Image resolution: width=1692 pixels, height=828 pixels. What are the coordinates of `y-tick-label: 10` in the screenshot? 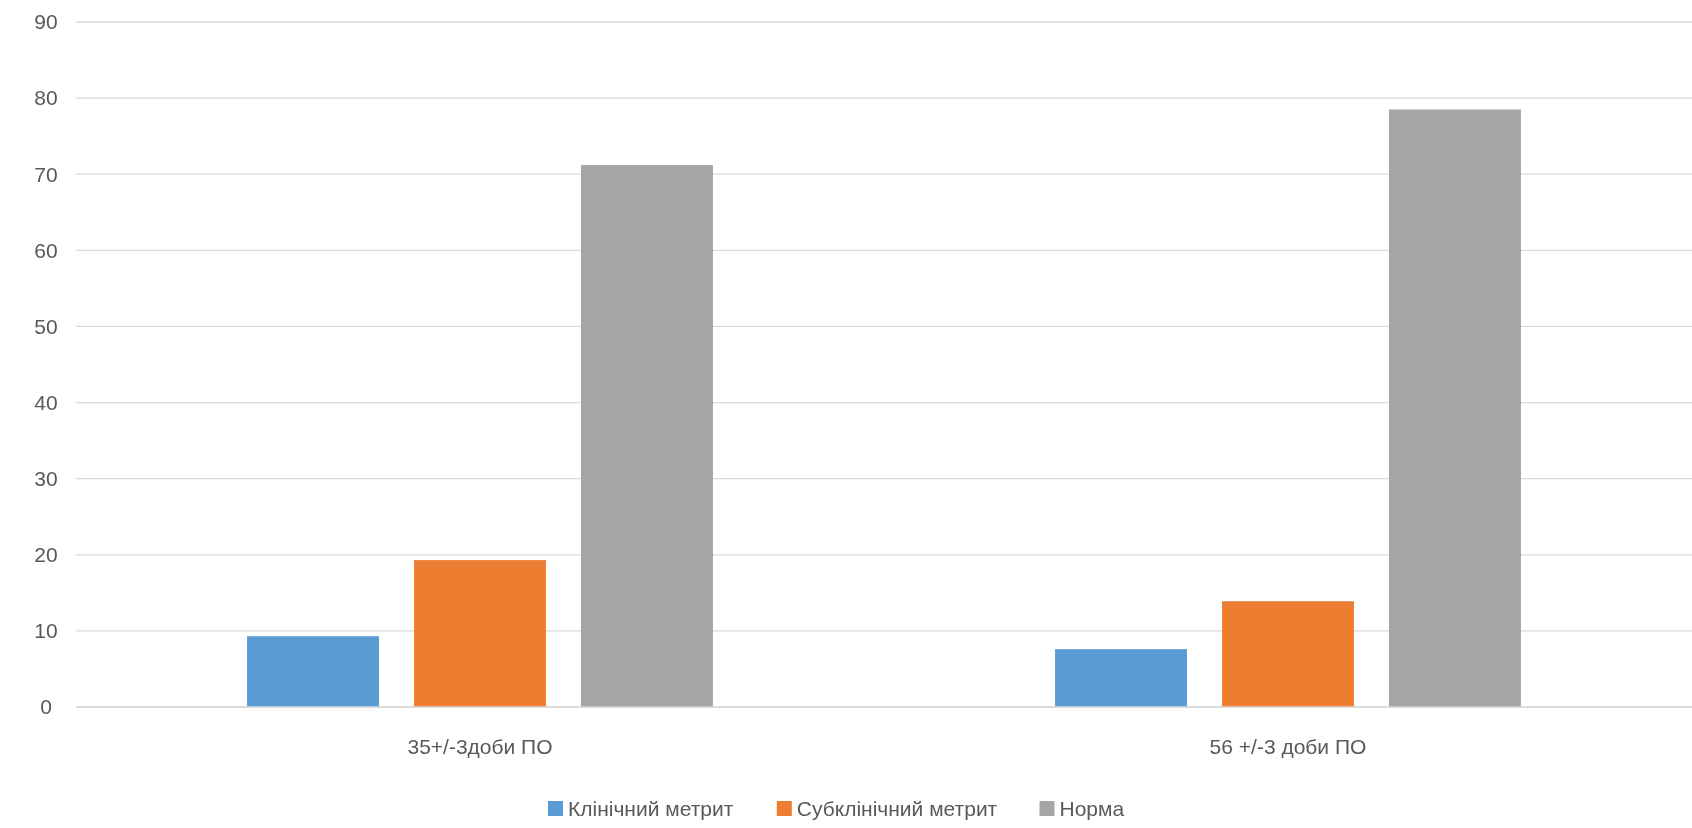 It's located at (46, 631).